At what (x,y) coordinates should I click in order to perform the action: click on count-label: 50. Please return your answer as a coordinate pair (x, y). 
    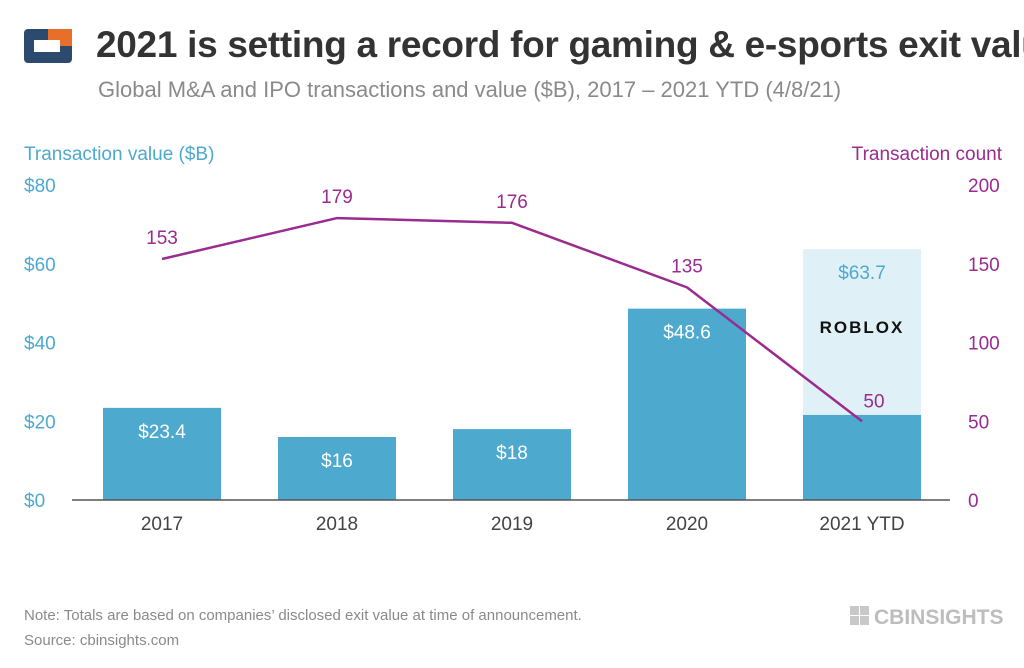
    Looking at the image, I should click on (873, 401).